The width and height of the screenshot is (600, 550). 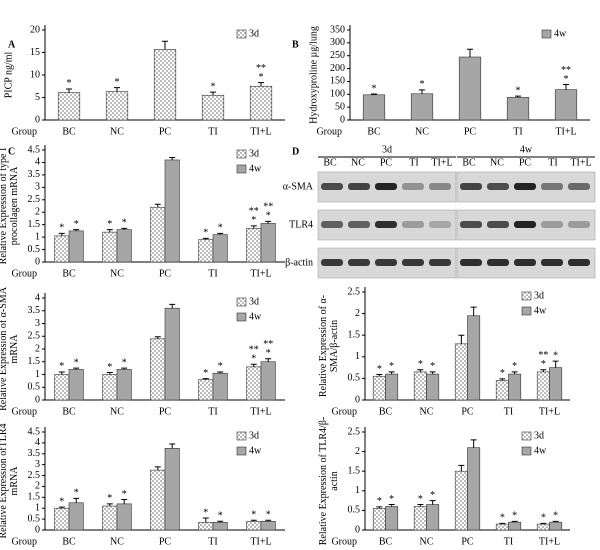 I want to click on y-tick-label: 3.5, so click(x=34, y=310).